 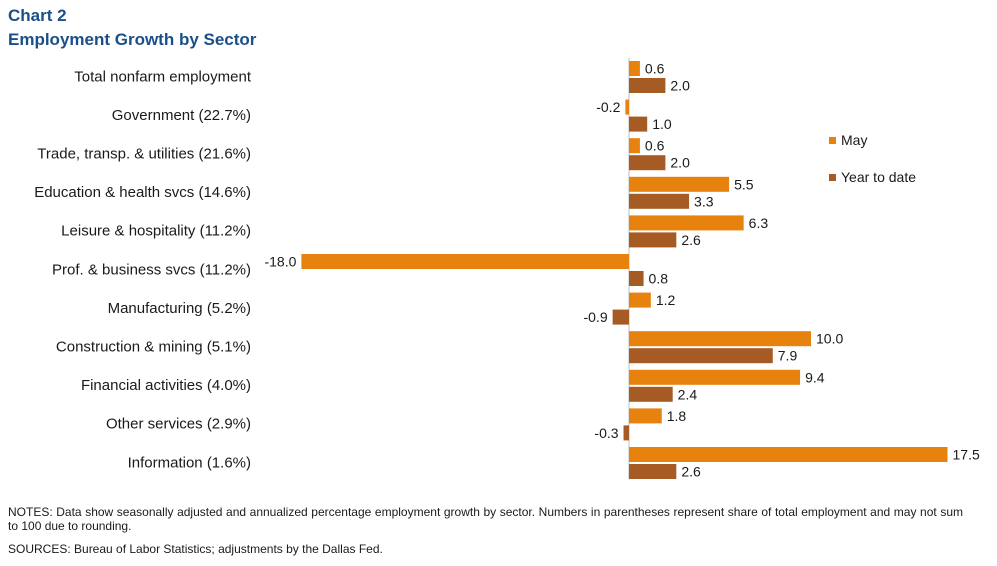 What do you see at coordinates (144, 154) in the screenshot?
I see `category-label: Trade, transp. & utilities (21.6%)` at bounding box center [144, 154].